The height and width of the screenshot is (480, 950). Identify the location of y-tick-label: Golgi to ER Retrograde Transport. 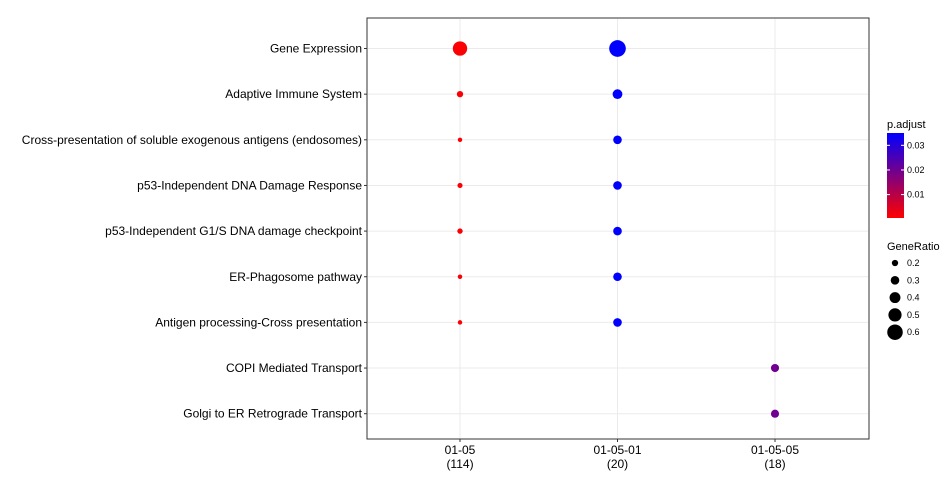
(272, 414).